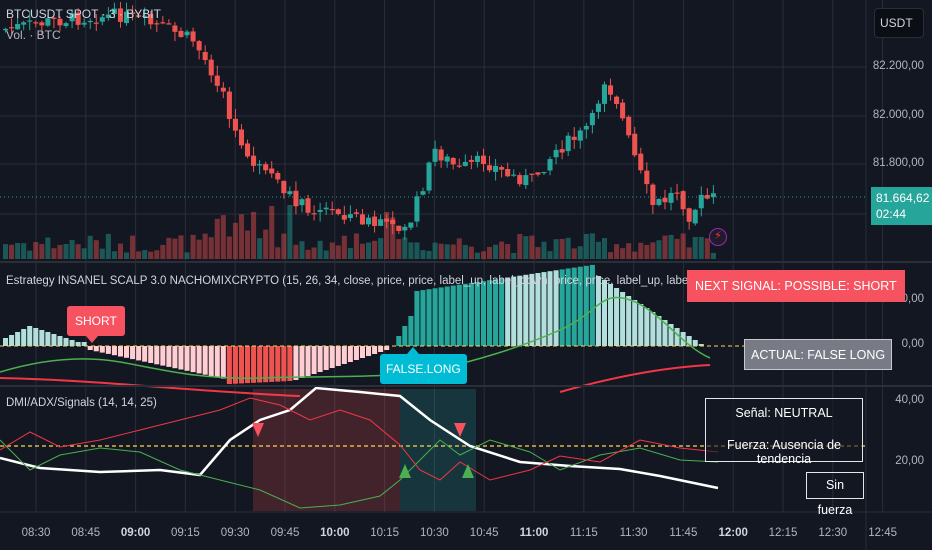 This screenshot has height=550, width=932. I want to click on dmi-title: DMI/ADX/Signals (14, 14, 25), so click(81, 403).